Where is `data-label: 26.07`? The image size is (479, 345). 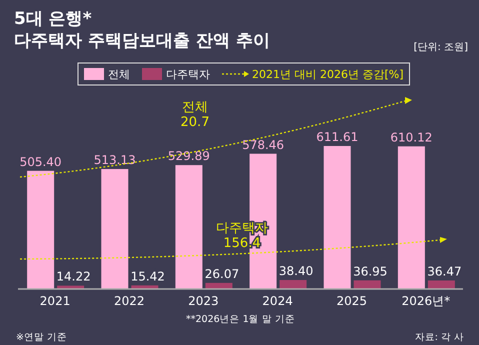 data-label: 26.07 is located at coordinates (222, 273).